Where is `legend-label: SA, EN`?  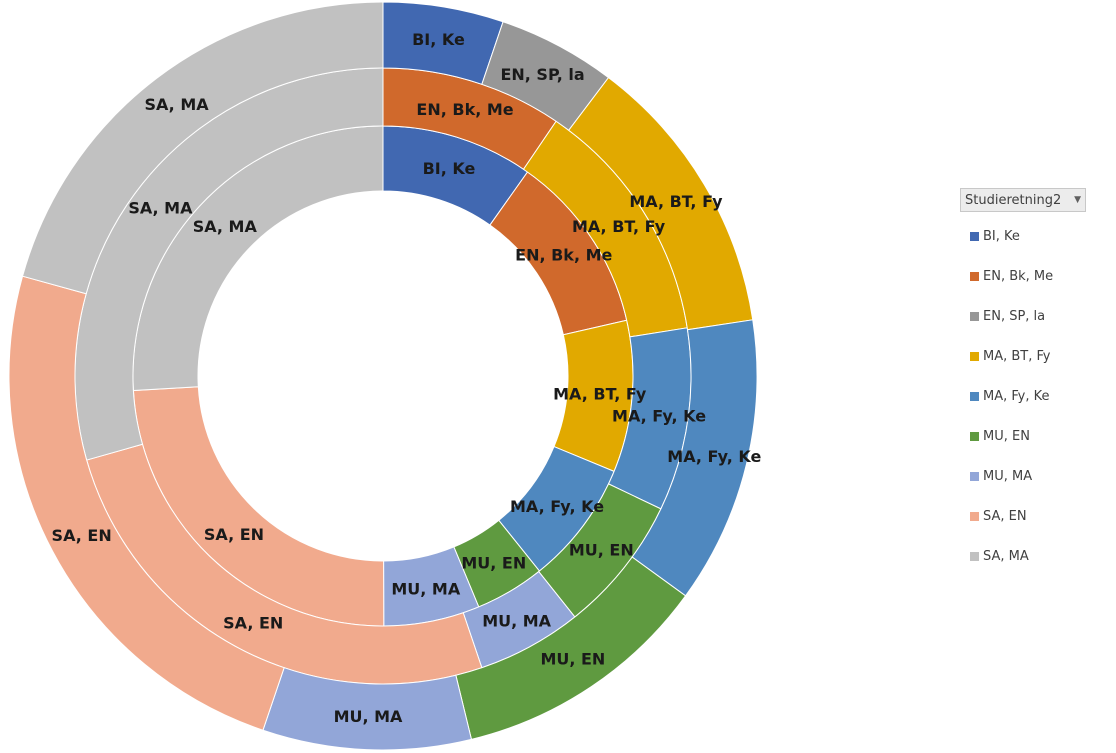 legend-label: SA, EN is located at coordinates (1005, 516).